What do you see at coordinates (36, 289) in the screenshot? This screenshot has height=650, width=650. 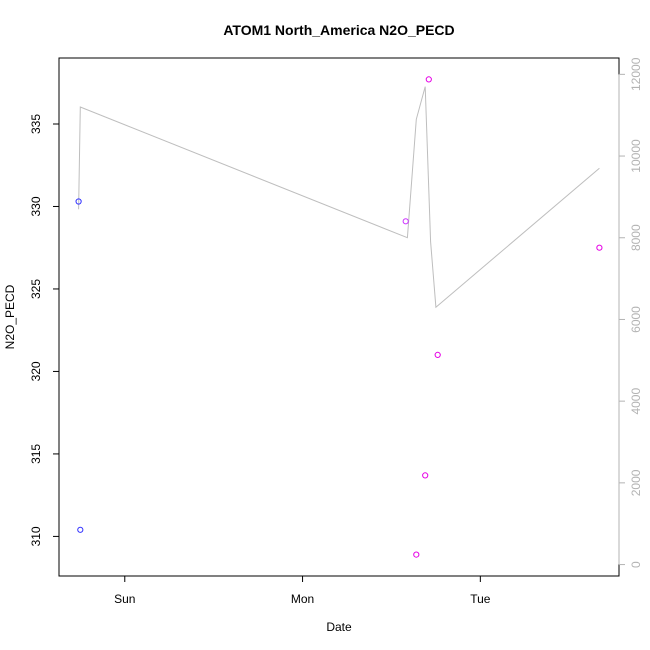 I see `y-tick-label: 325` at bounding box center [36, 289].